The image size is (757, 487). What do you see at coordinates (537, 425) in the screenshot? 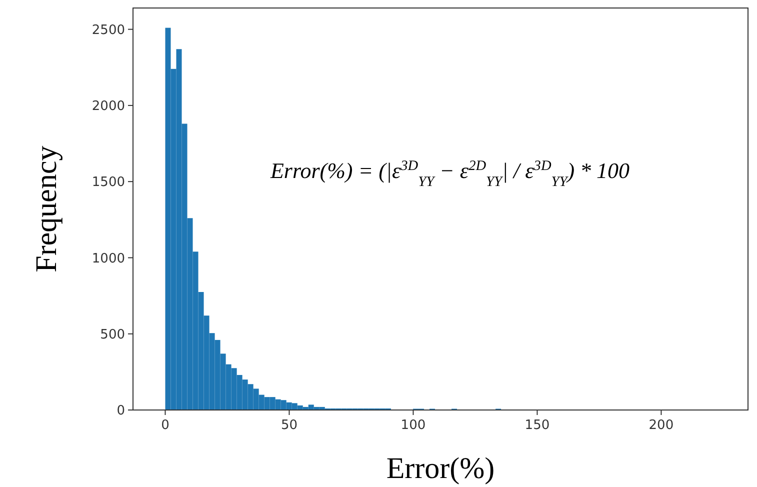
I see `x-tick-label: 150` at bounding box center [537, 425].